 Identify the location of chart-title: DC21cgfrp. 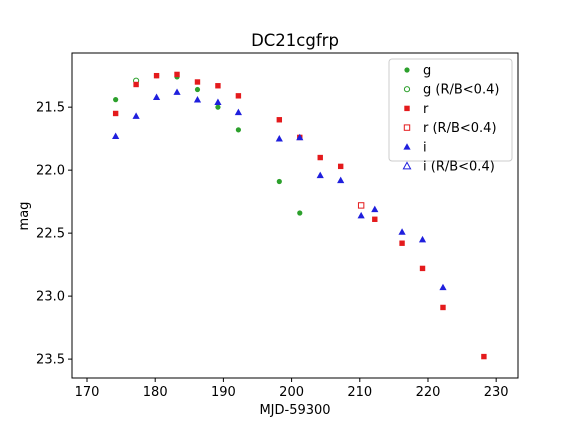
(295, 40).